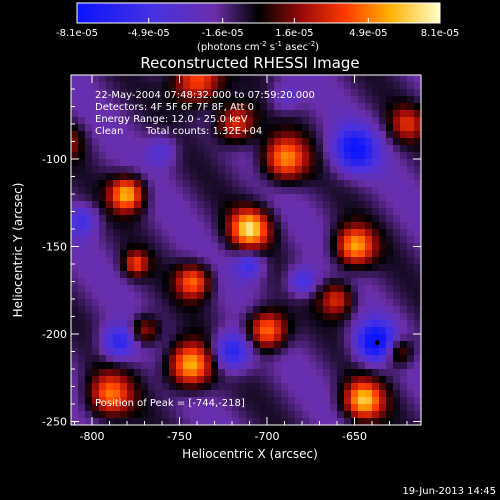  I want to click on source-marker, so click(377, 343).